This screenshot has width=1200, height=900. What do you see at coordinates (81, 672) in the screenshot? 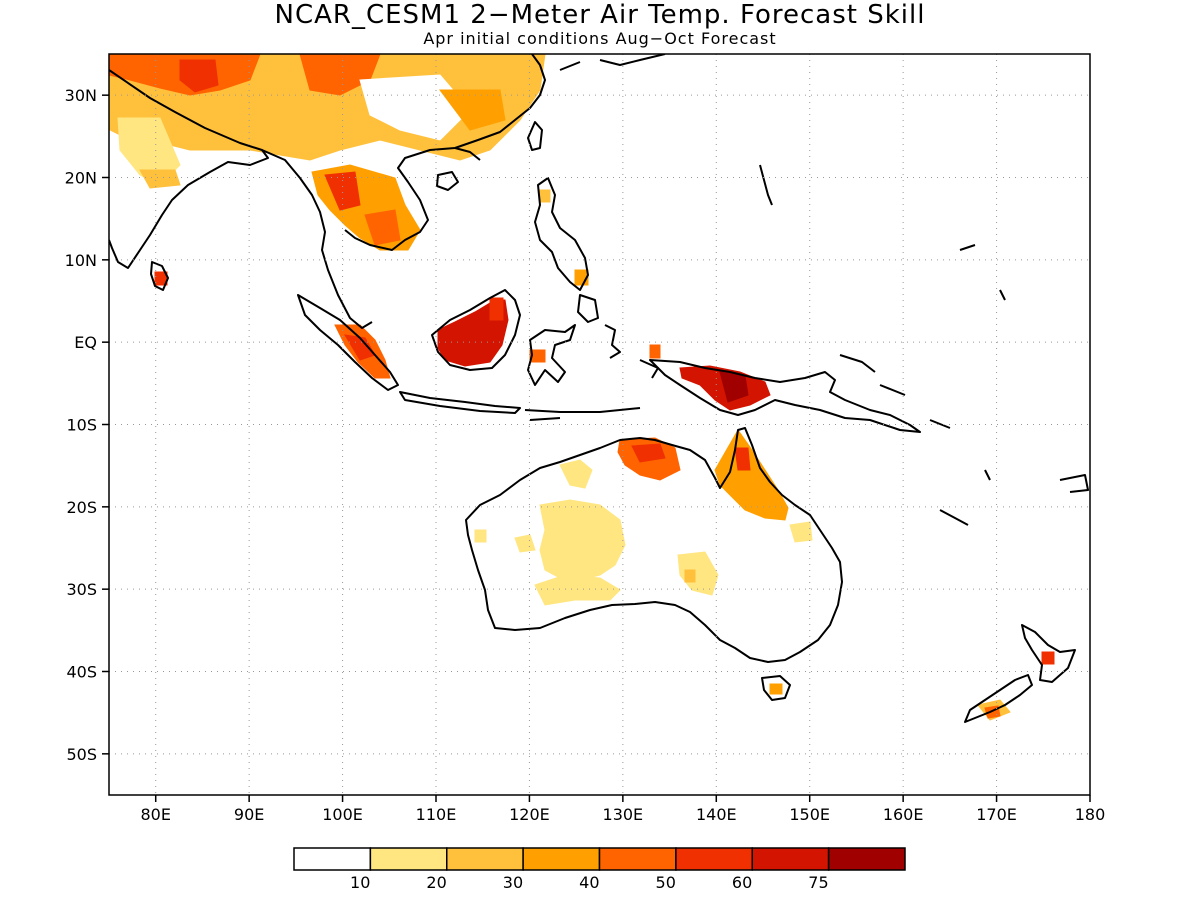
I see `y-tick-label: 40S` at bounding box center [81, 672].